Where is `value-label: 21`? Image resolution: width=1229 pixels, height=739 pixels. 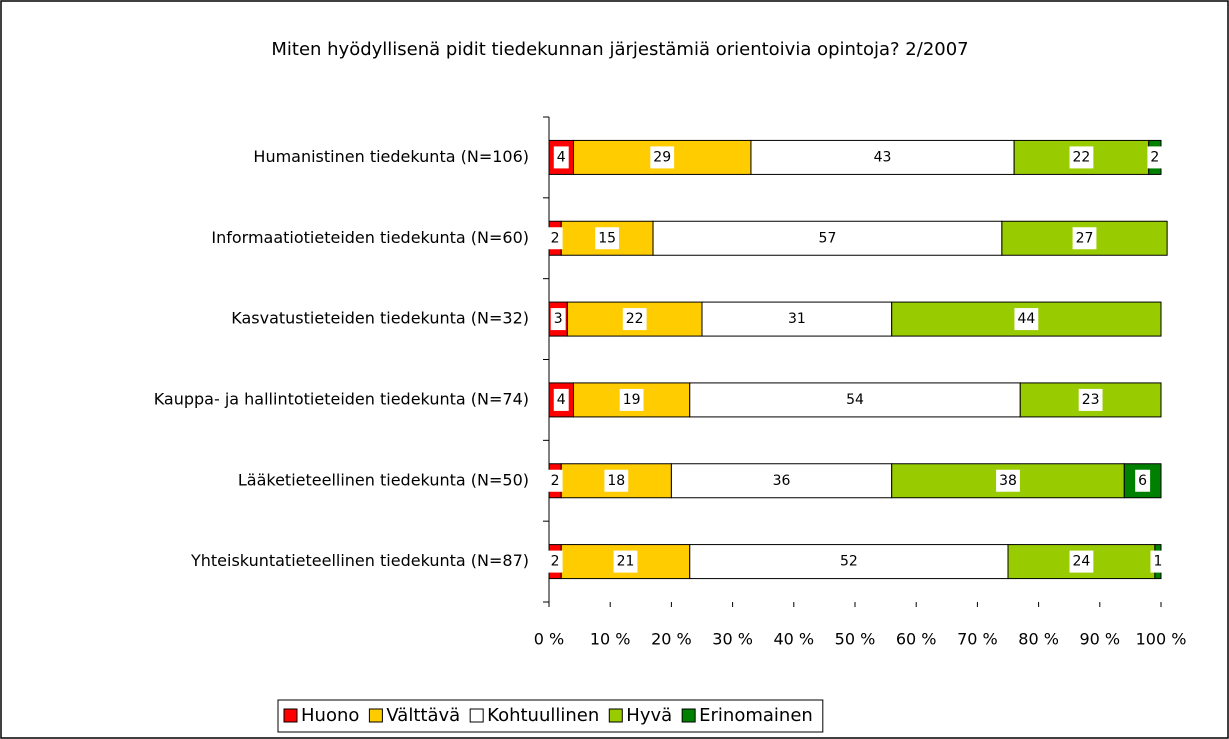
value-label: 21 is located at coordinates (626, 562).